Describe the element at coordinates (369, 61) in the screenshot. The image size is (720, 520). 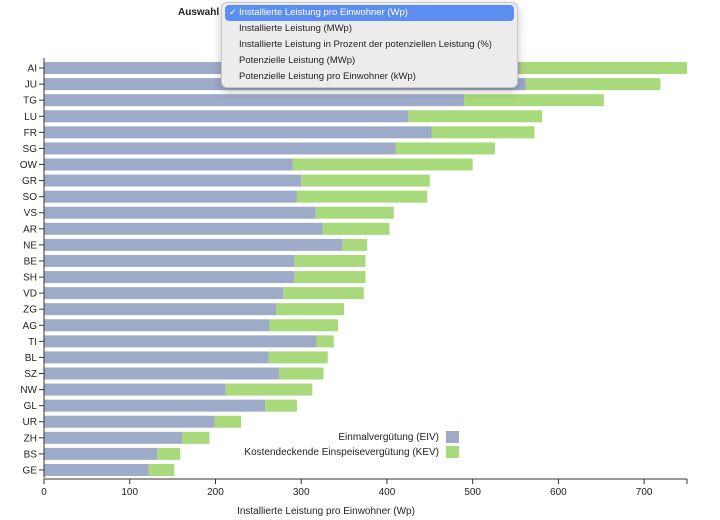
I see `dropdown-option-4: Potenzielle Leistung (MWp)` at that location.